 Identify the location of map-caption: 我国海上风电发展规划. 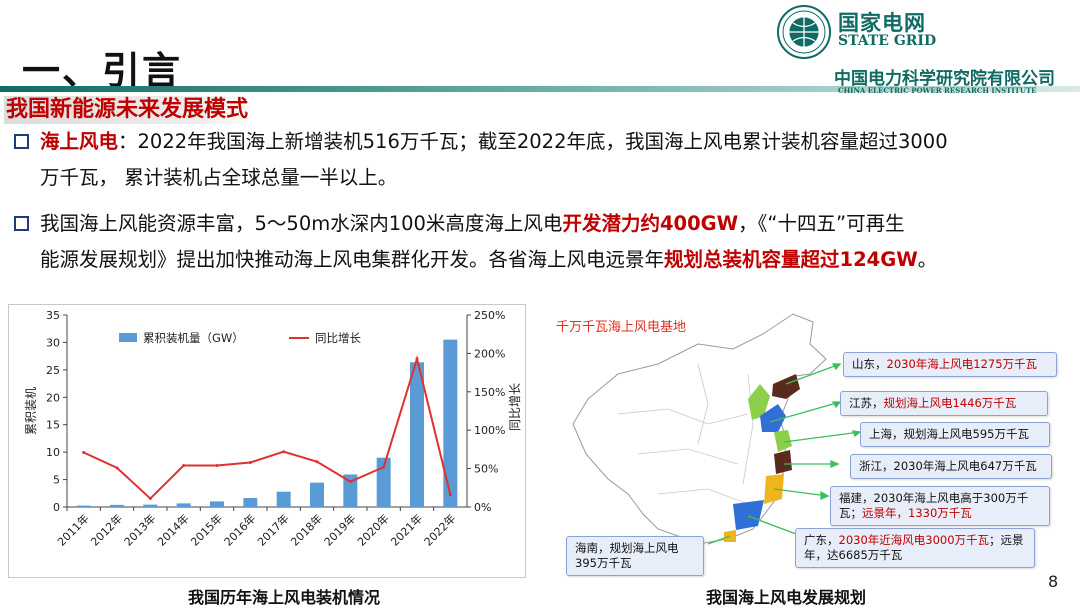
(786, 597).